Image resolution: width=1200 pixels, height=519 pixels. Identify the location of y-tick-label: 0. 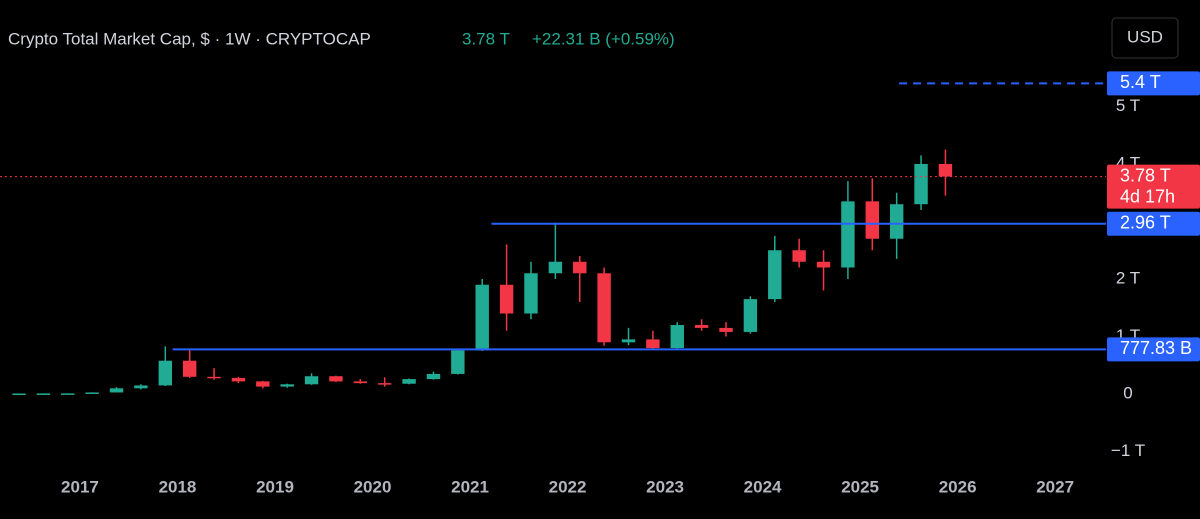
(1127, 393).